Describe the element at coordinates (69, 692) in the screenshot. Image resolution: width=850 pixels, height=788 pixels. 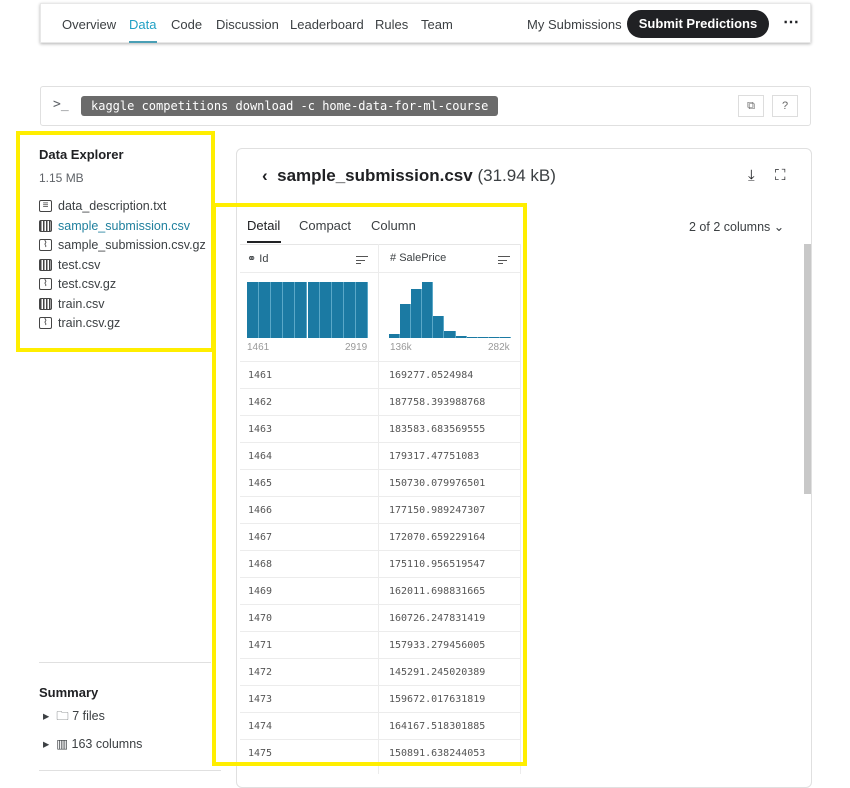
I see `summary-title: Summary` at that location.